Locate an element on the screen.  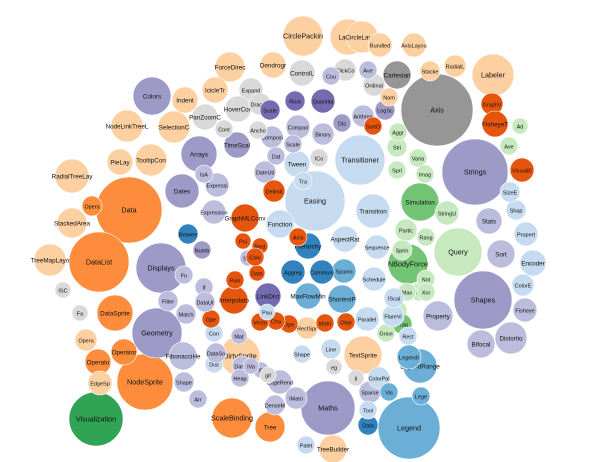
bubble-xor: Xor is located at coordinates (426, 292).